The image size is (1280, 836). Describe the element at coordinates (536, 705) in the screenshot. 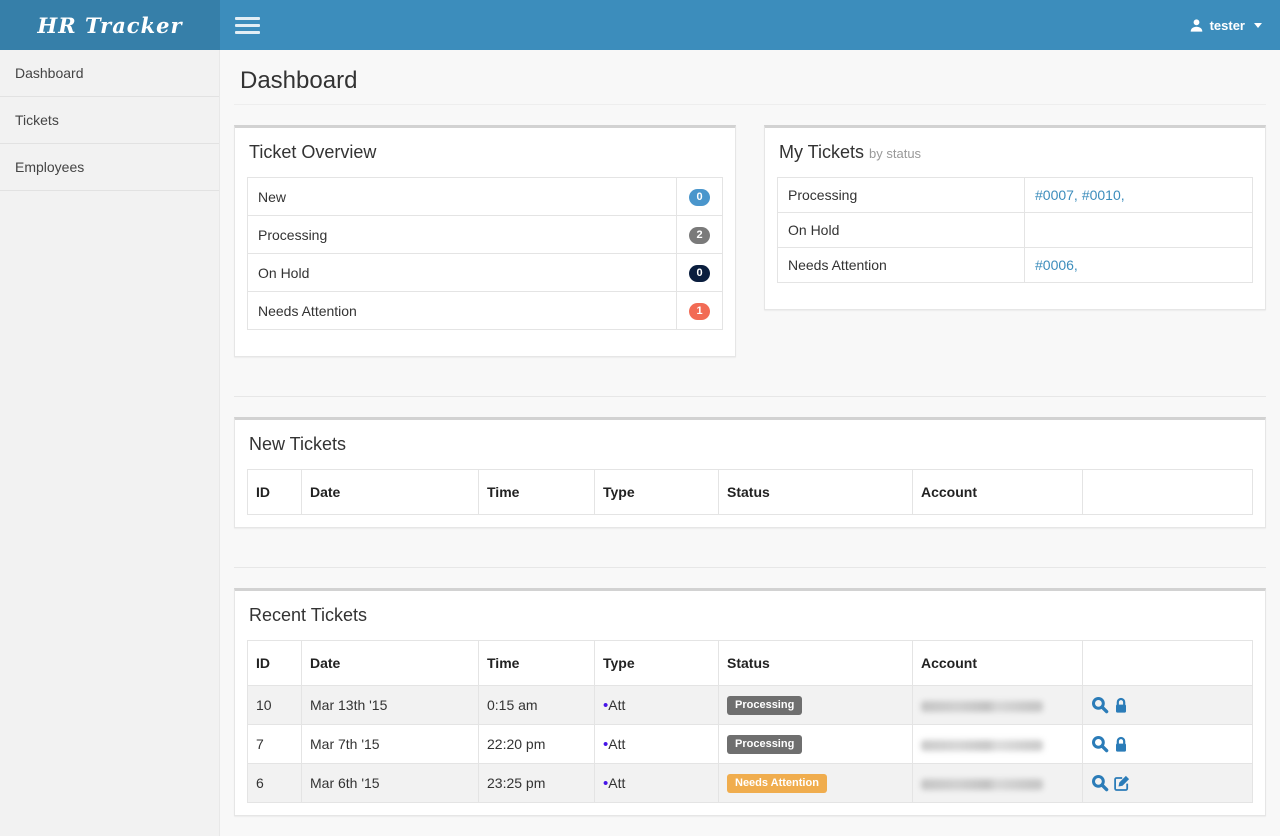

I see `cell-time: 0:15 am` at that location.